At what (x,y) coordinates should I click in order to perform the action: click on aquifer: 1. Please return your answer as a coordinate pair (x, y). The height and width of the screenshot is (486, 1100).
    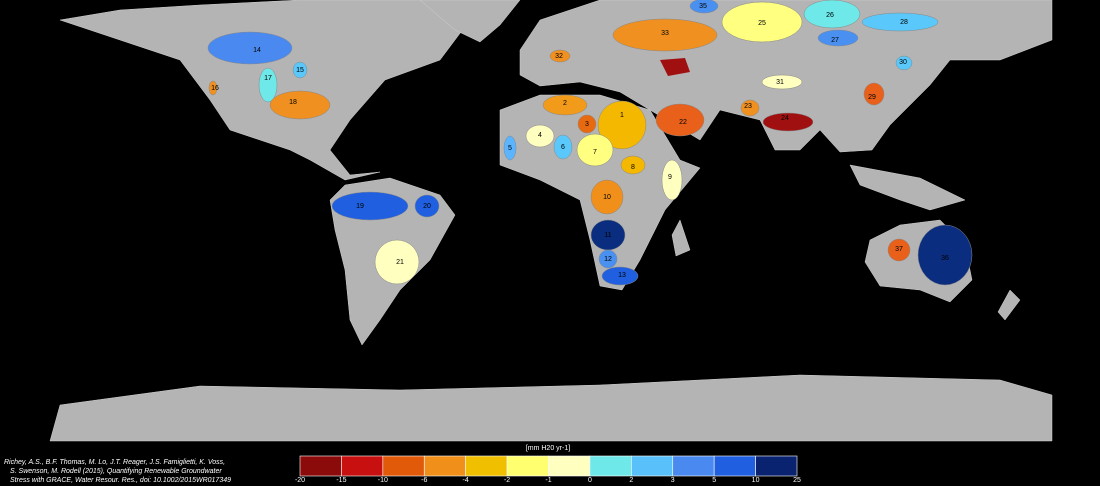
    Looking at the image, I should click on (622, 125).